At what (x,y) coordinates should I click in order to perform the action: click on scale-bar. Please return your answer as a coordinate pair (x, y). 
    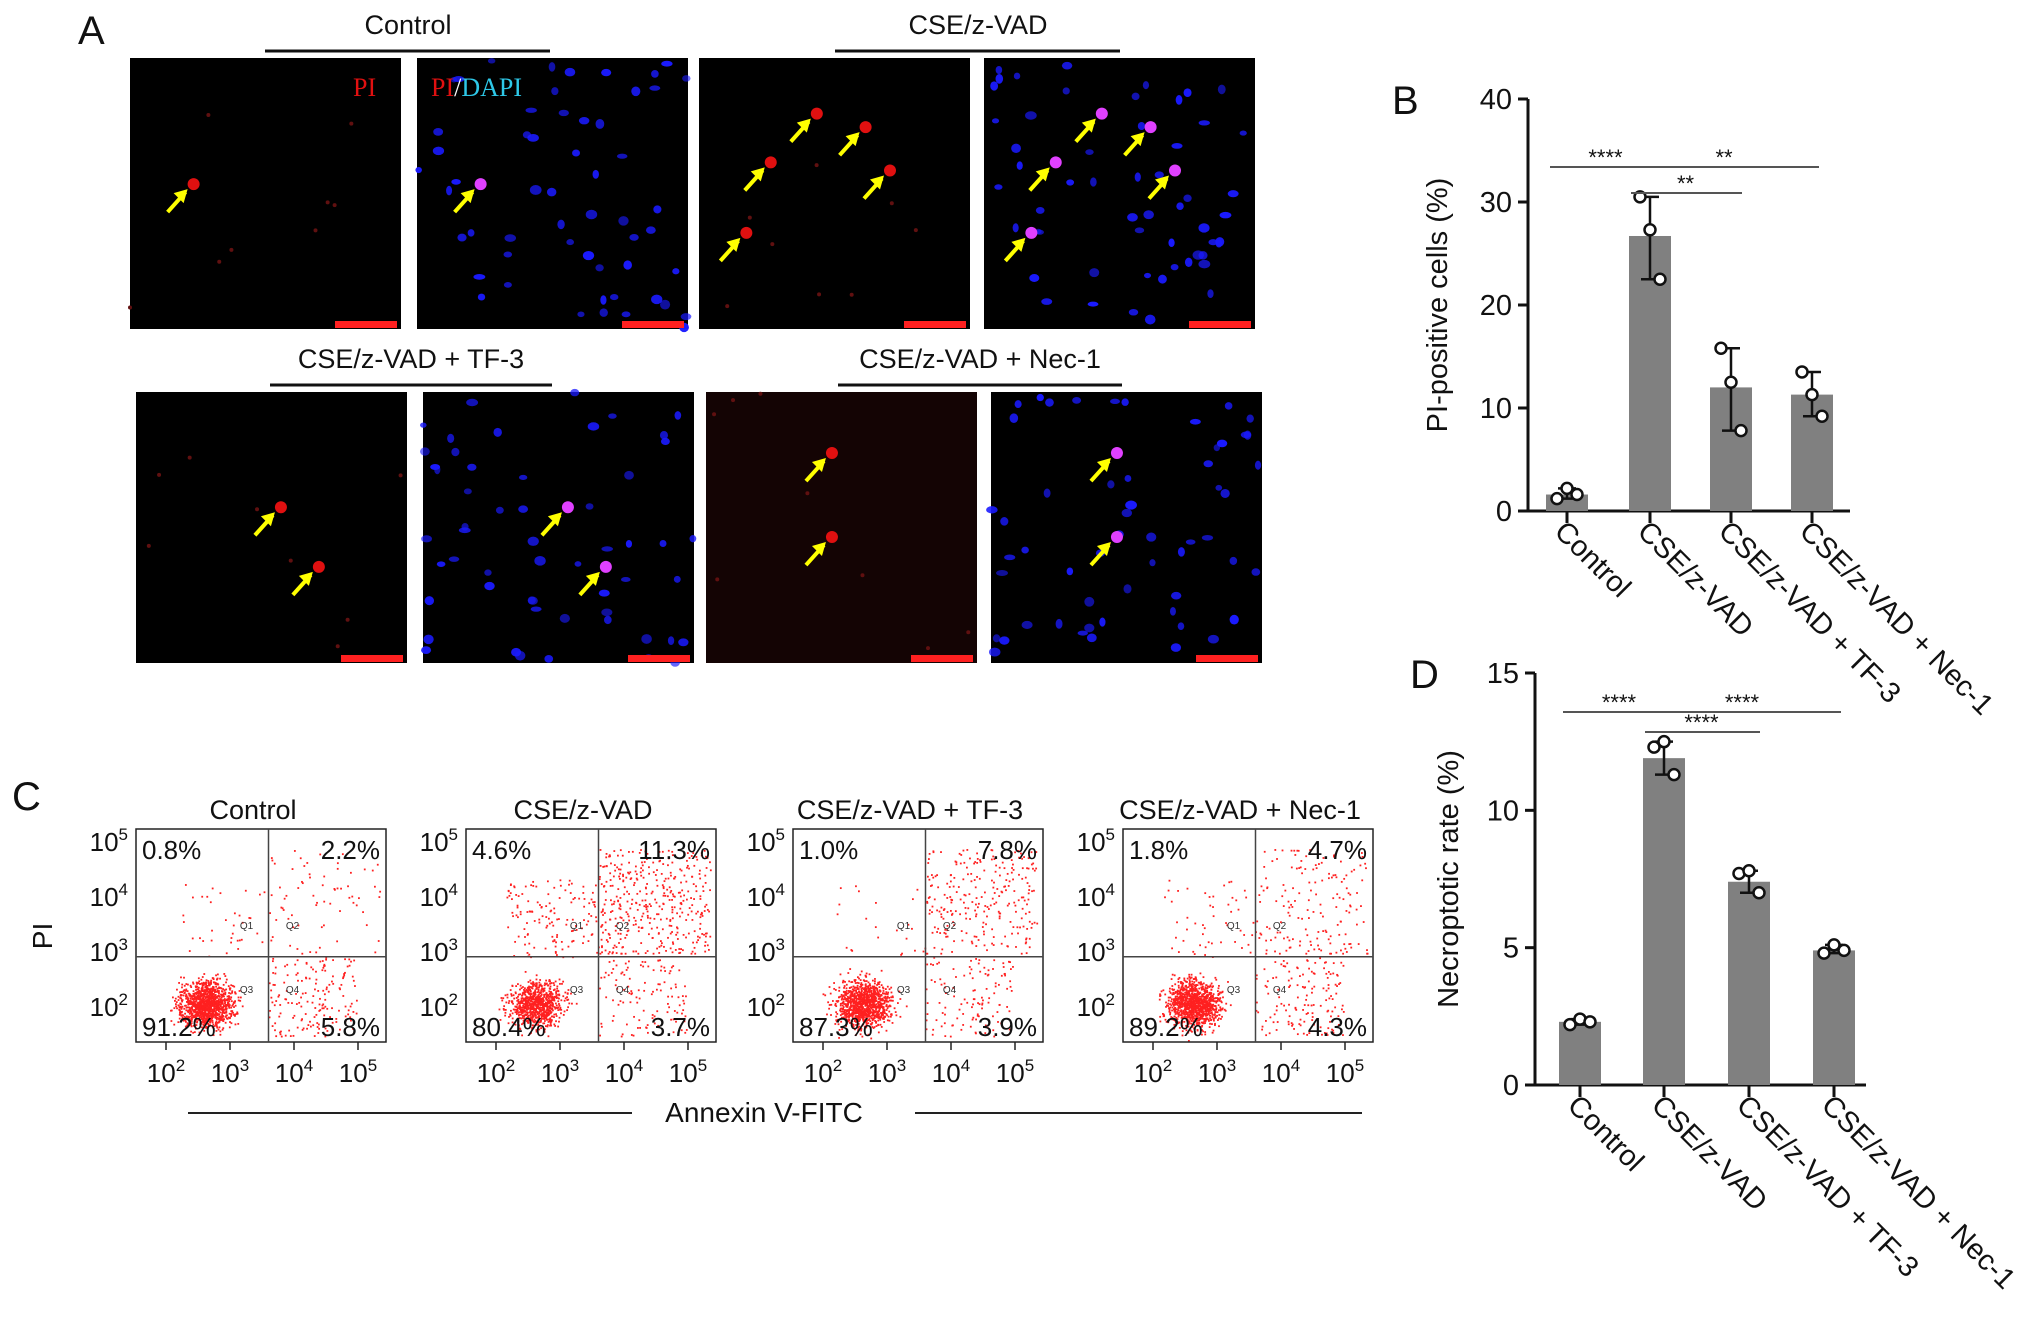
    Looking at the image, I should click on (366, 324).